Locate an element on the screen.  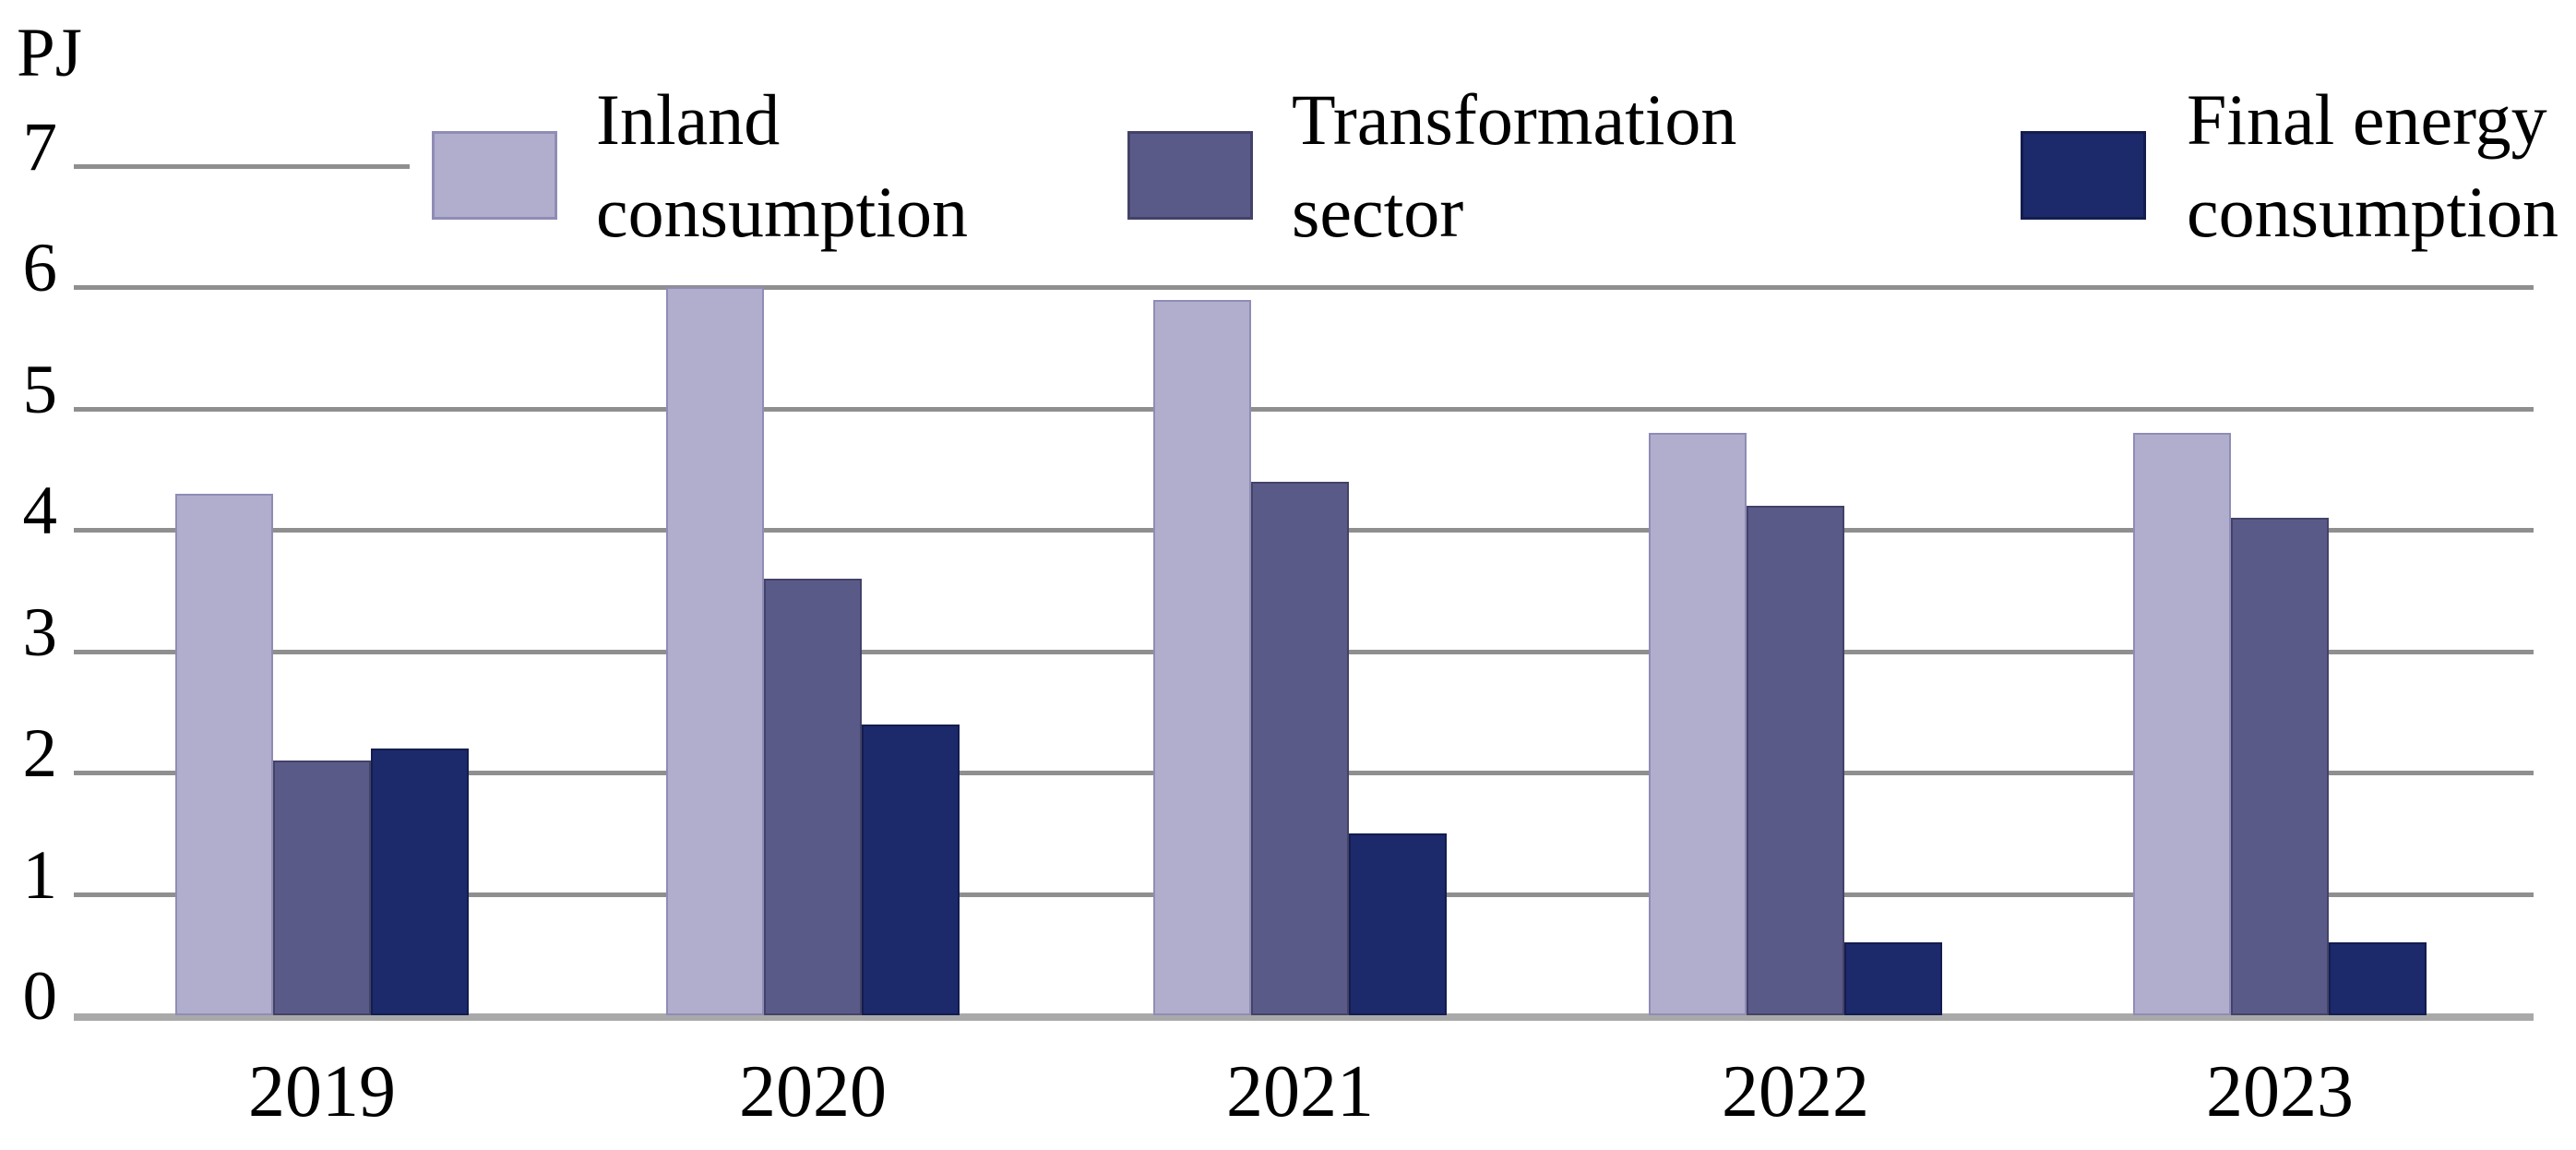
legend-label-line: Inland is located at coordinates (688, 119).